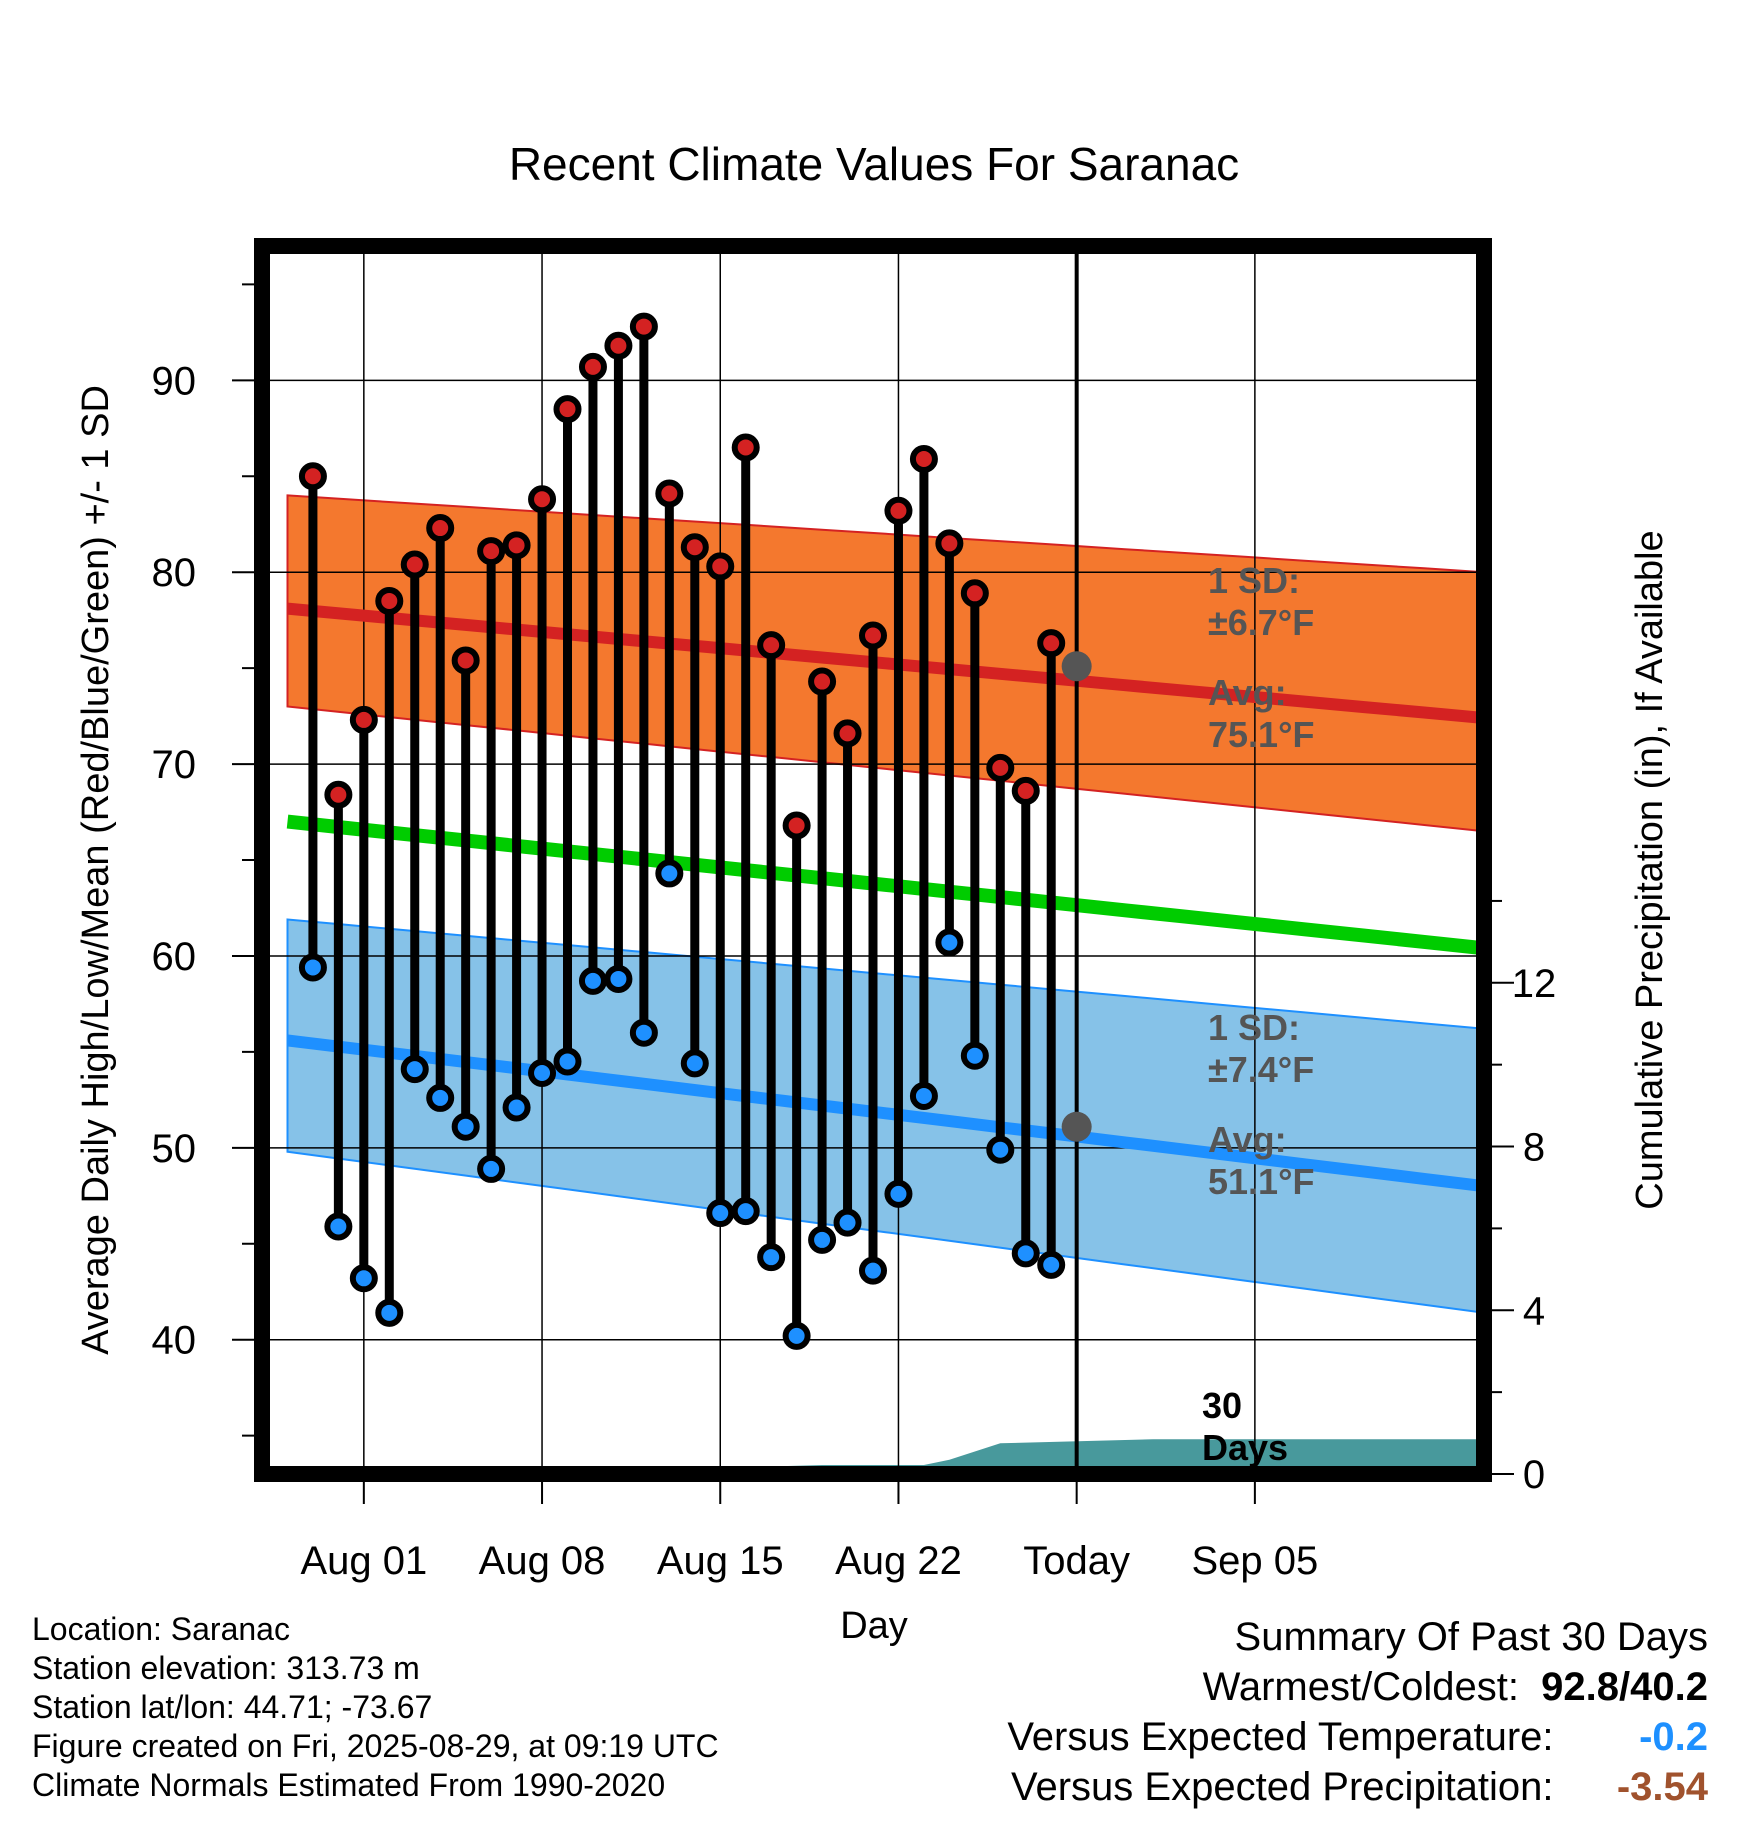 The image size is (1748, 1828). I want to click on warmest-label: Warmest/Coldest:, so click(1360, 1687).